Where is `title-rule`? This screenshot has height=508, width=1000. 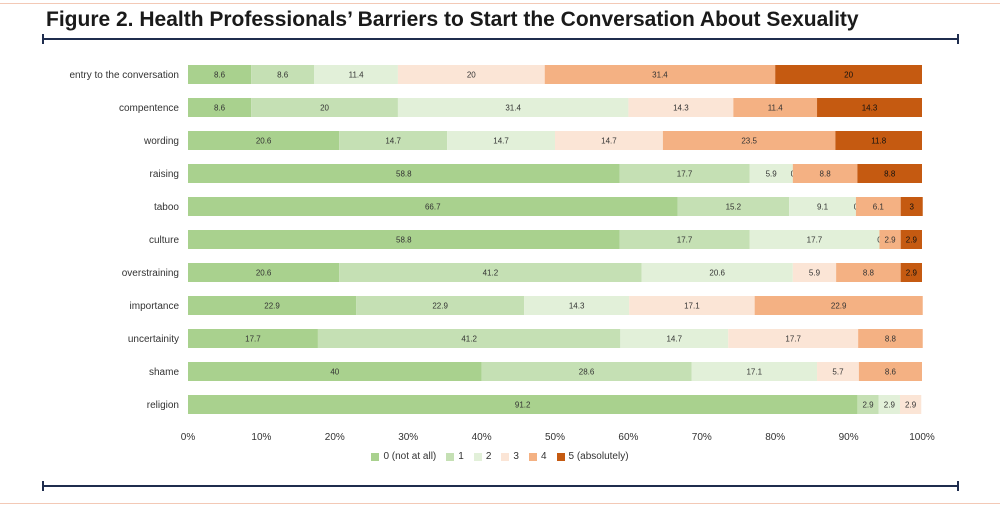 title-rule is located at coordinates (500, 39).